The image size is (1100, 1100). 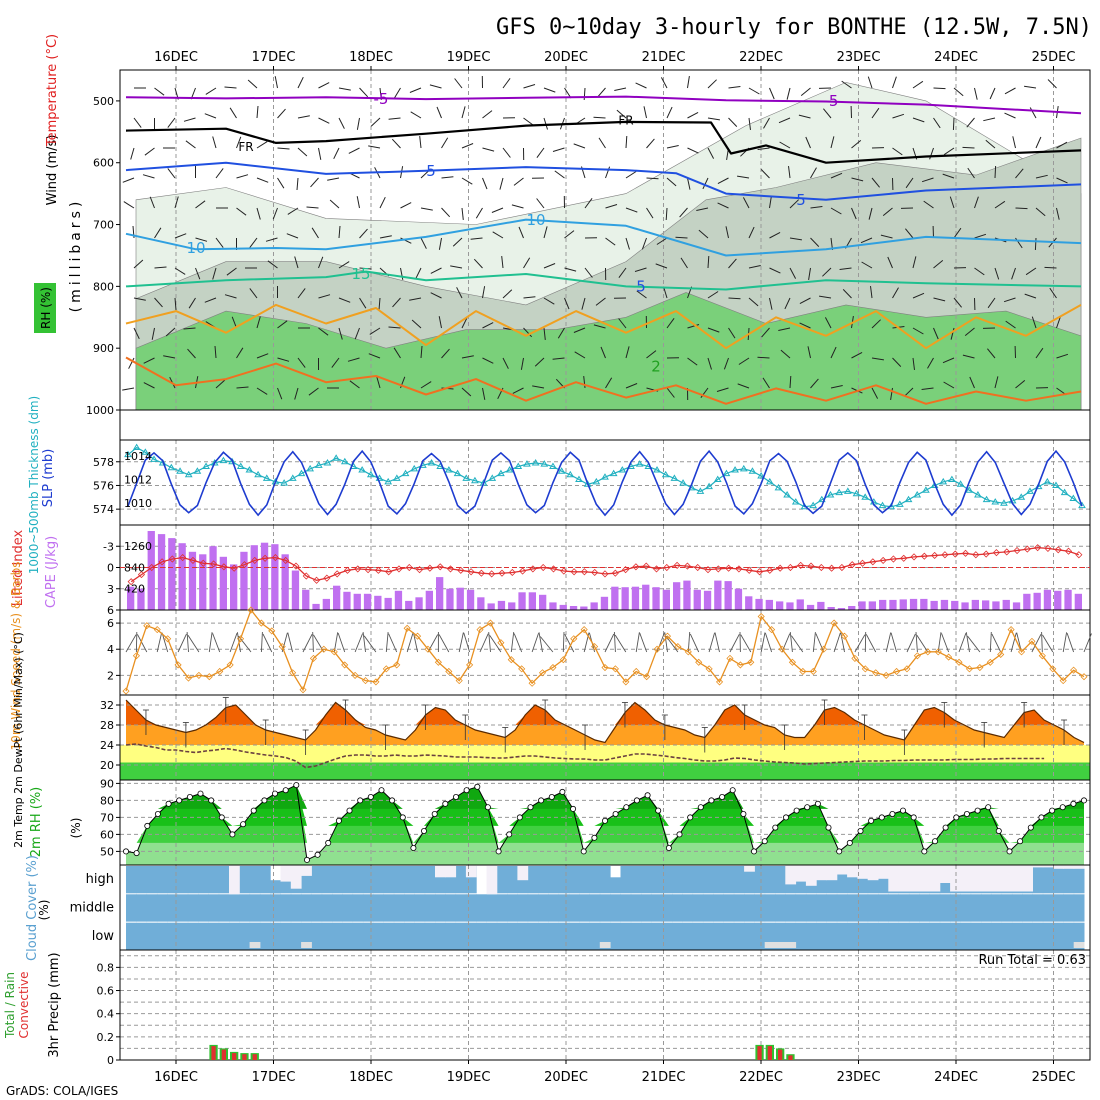 What do you see at coordinates (371, 57) in the screenshot?
I see `date-label-top: 18DEC` at bounding box center [371, 57].